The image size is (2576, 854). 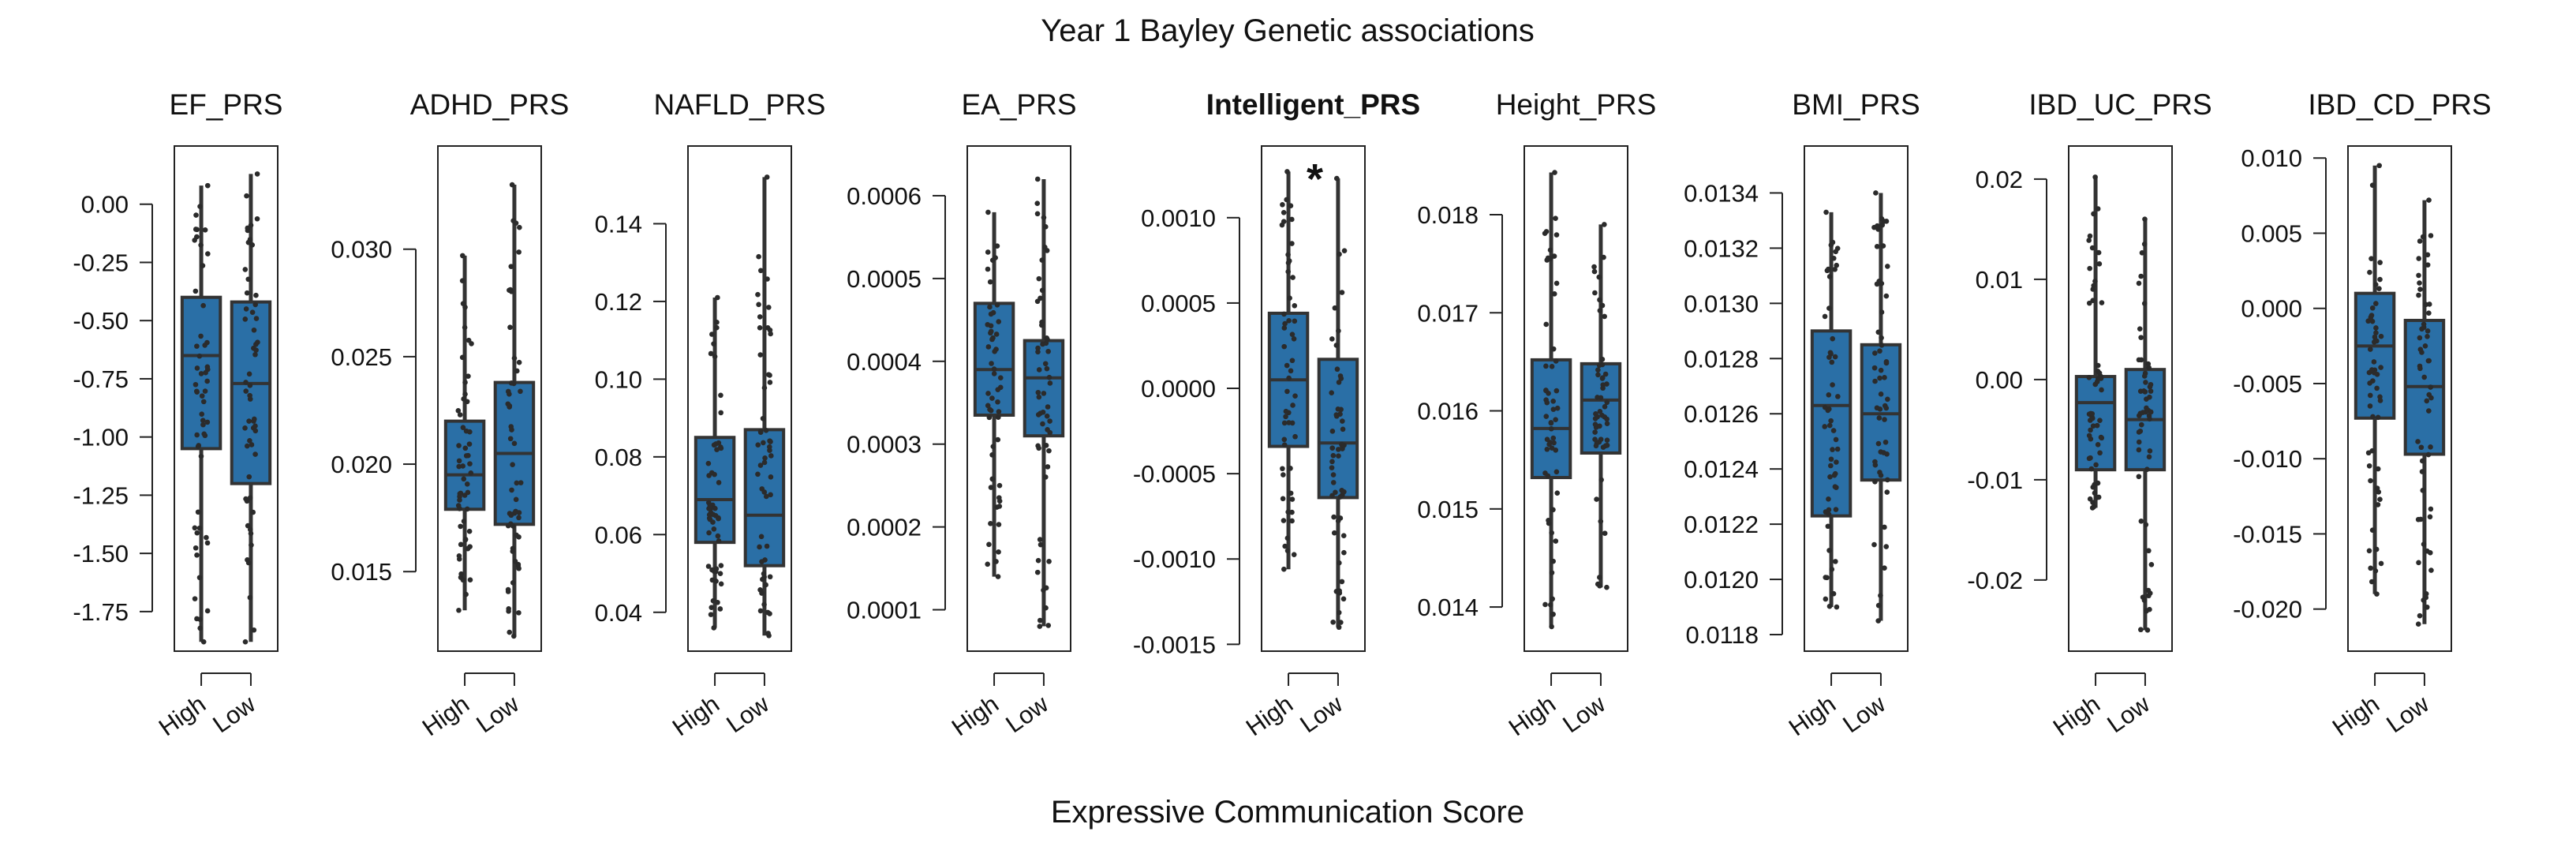 What do you see at coordinates (739, 398) in the screenshot?
I see `panel-frame` at bounding box center [739, 398].